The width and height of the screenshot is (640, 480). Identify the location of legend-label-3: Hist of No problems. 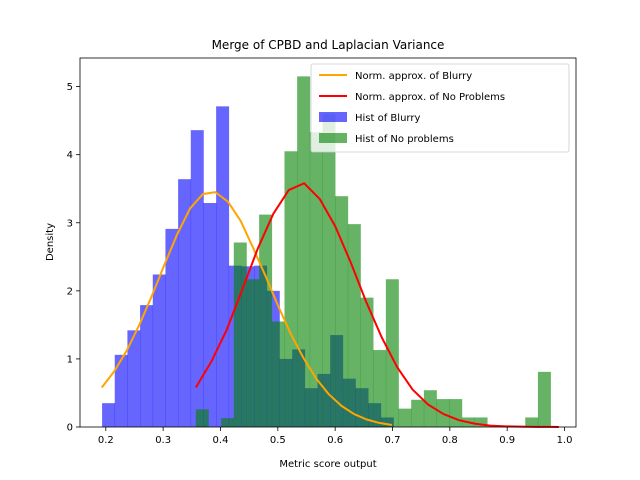
(404, 139).